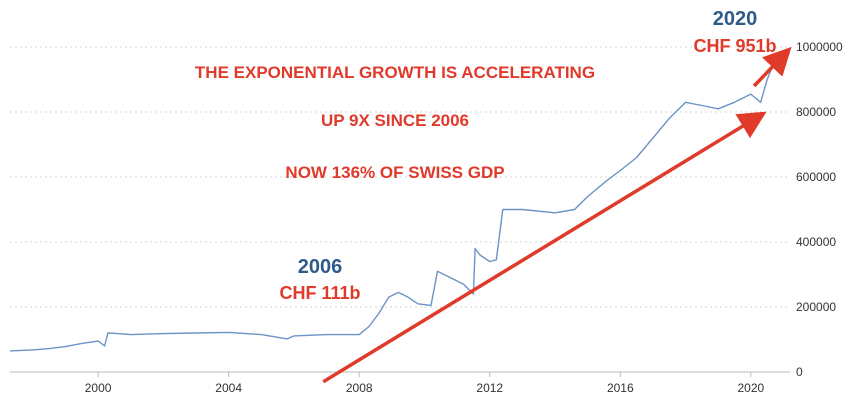 This screenshot has height=400, width=864. I want to click on x-tick-label-3: 2012, so click(489, 388).